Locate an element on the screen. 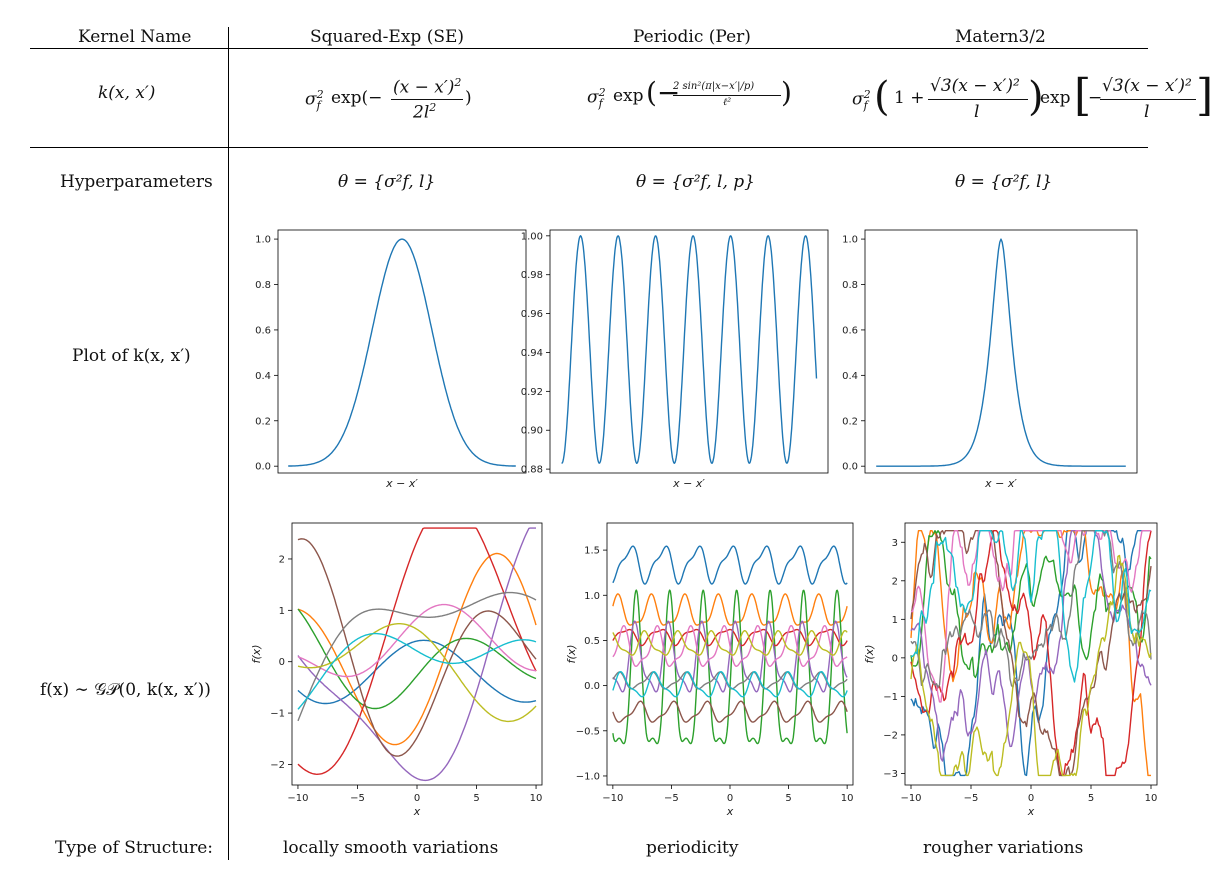 The width and height of the screenshot is (1216, 871). chart-5-xlabel: x is located at coordinates (1031, 811).